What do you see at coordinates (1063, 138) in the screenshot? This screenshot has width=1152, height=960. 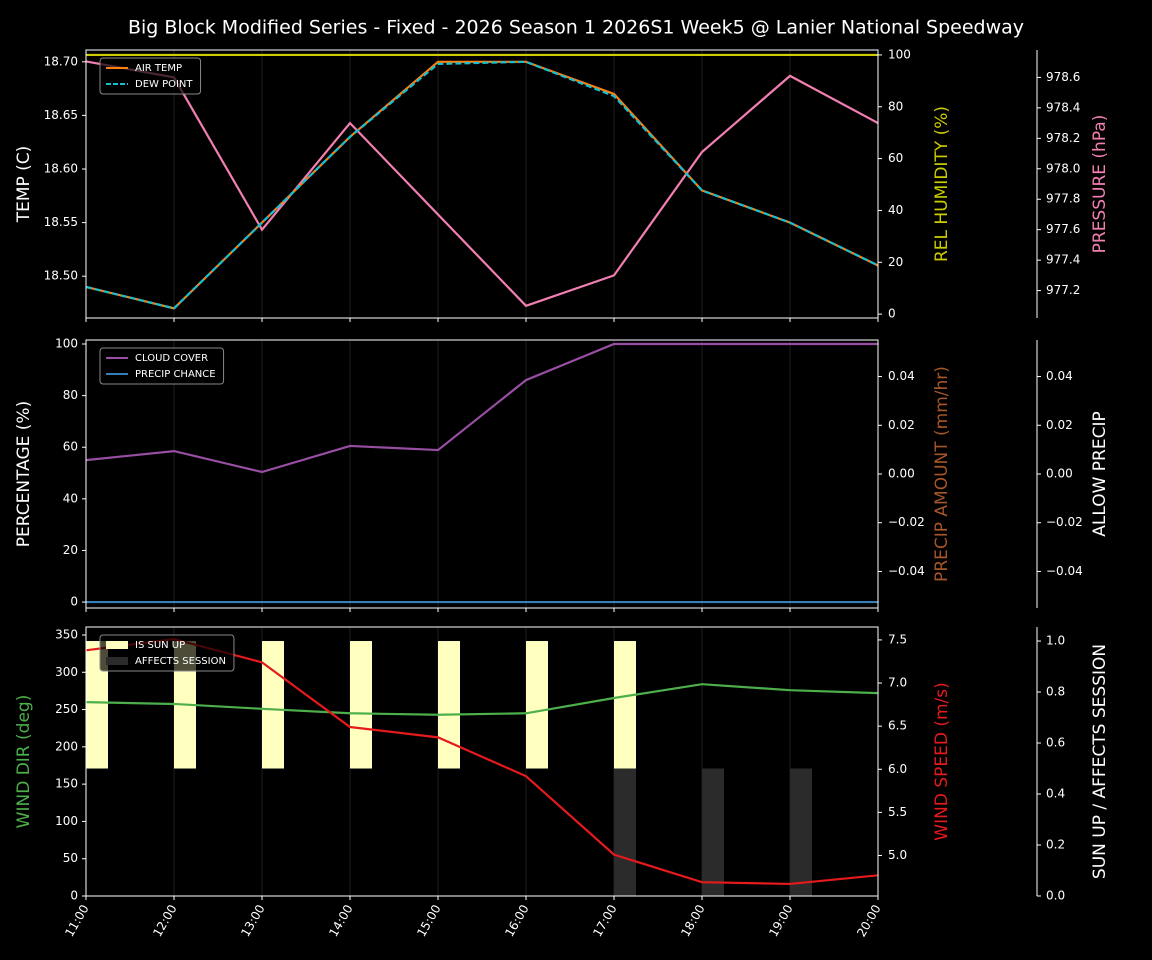 I see `y3-tick-label: 978.2` at bounding box center [1063, 138].